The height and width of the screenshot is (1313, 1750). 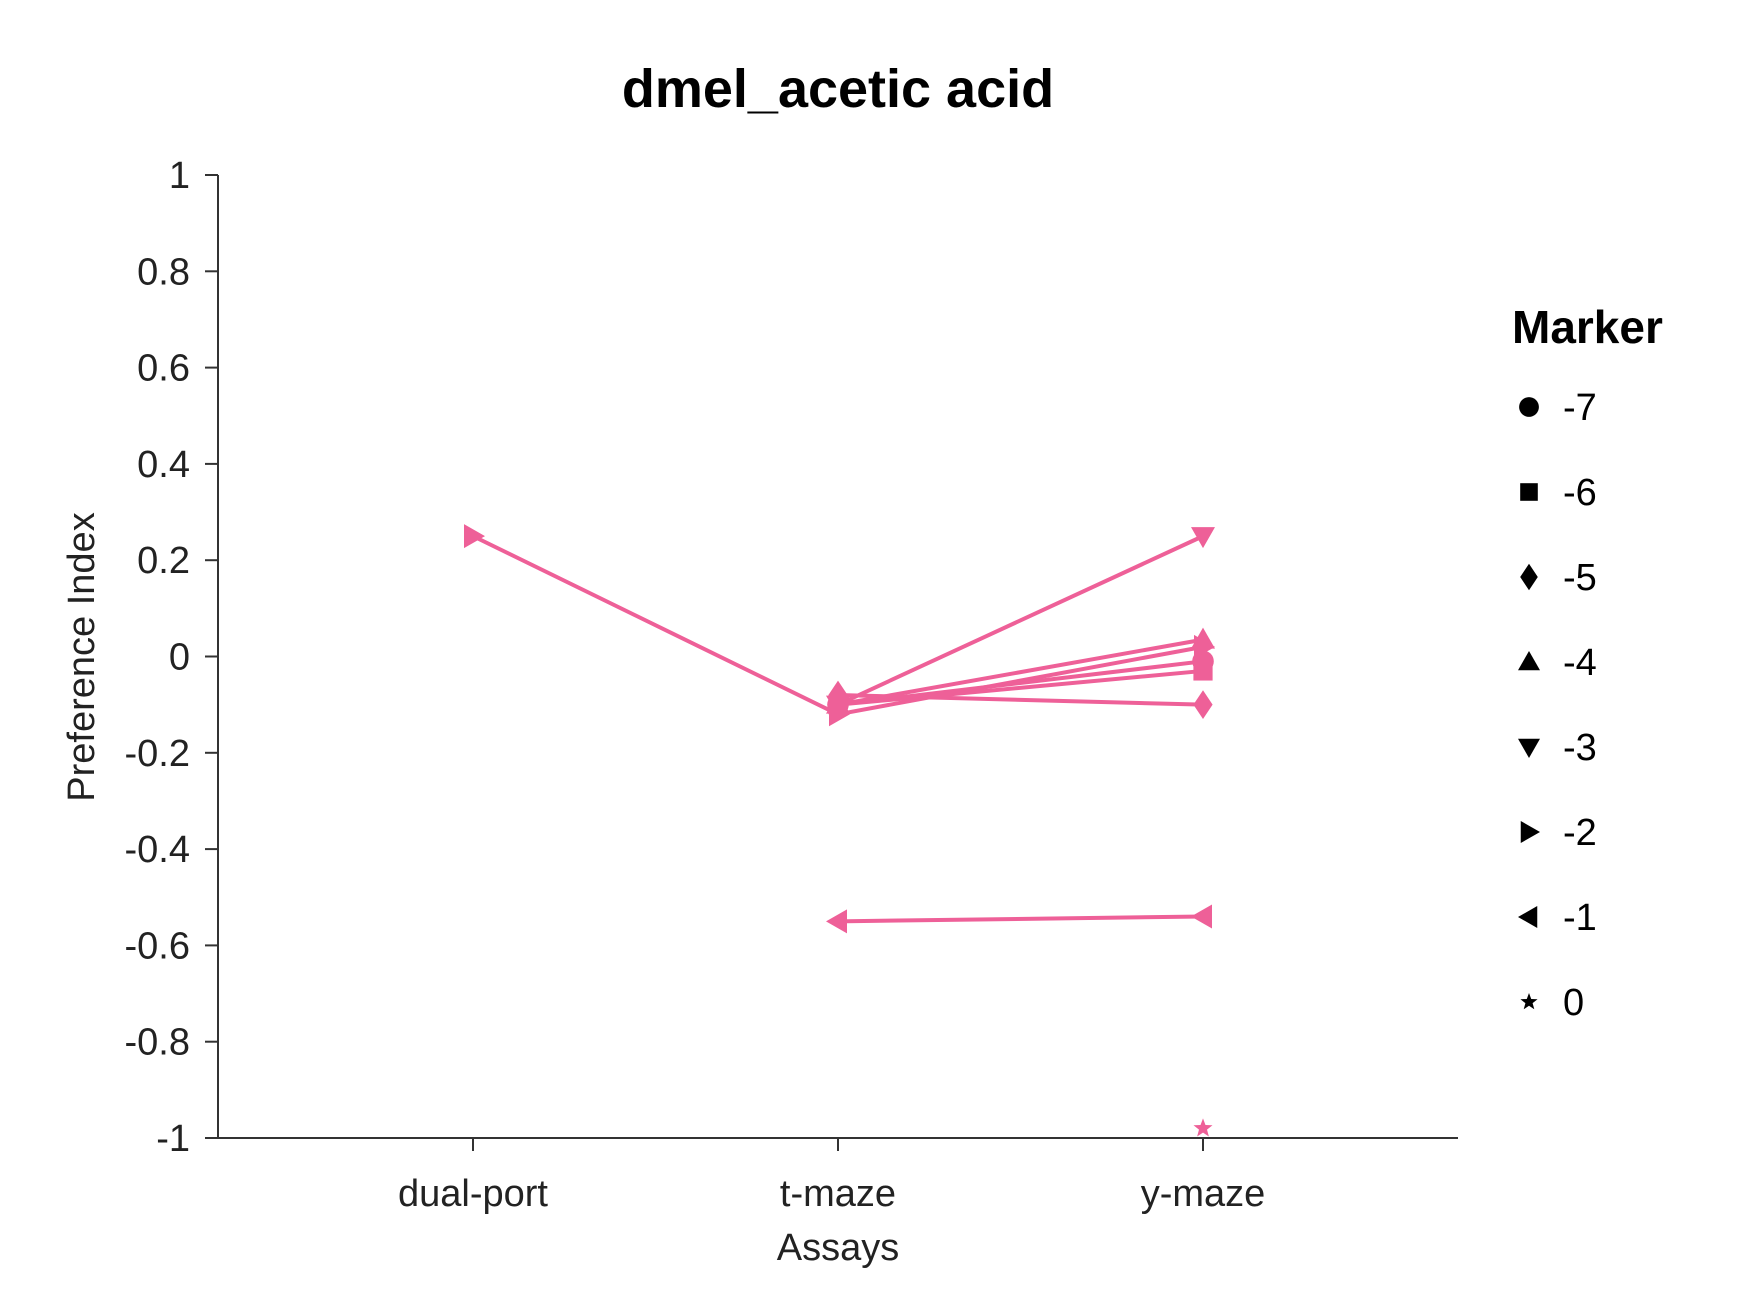 I want to click on legend-marker-square, so click(x=1529, y=492).